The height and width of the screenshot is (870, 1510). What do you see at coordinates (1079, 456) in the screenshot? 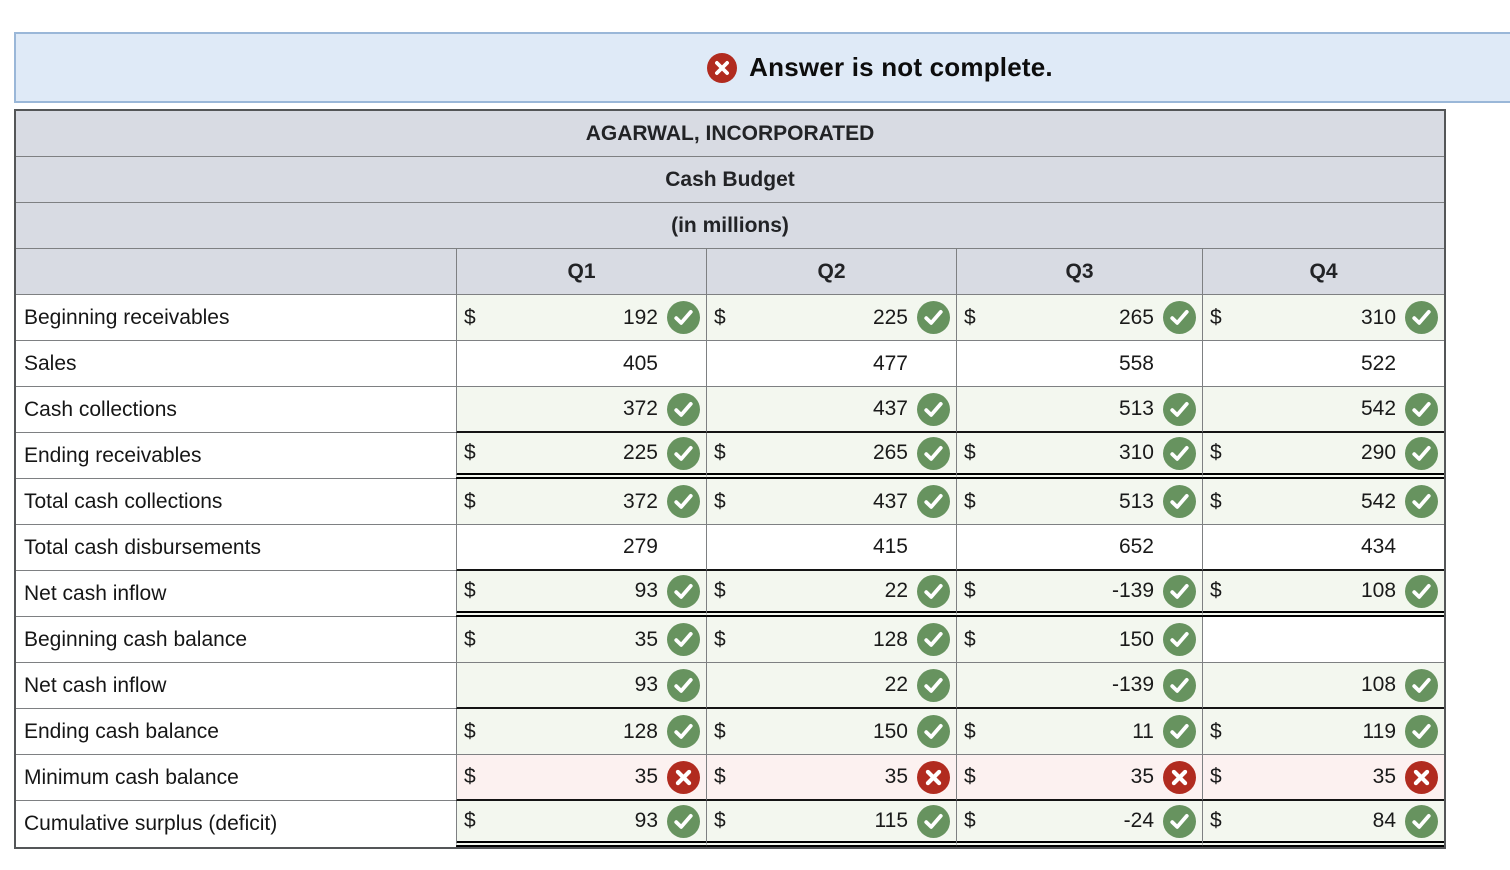
I see `value-cell-q3: $310` at bounding box center [1079, 456].